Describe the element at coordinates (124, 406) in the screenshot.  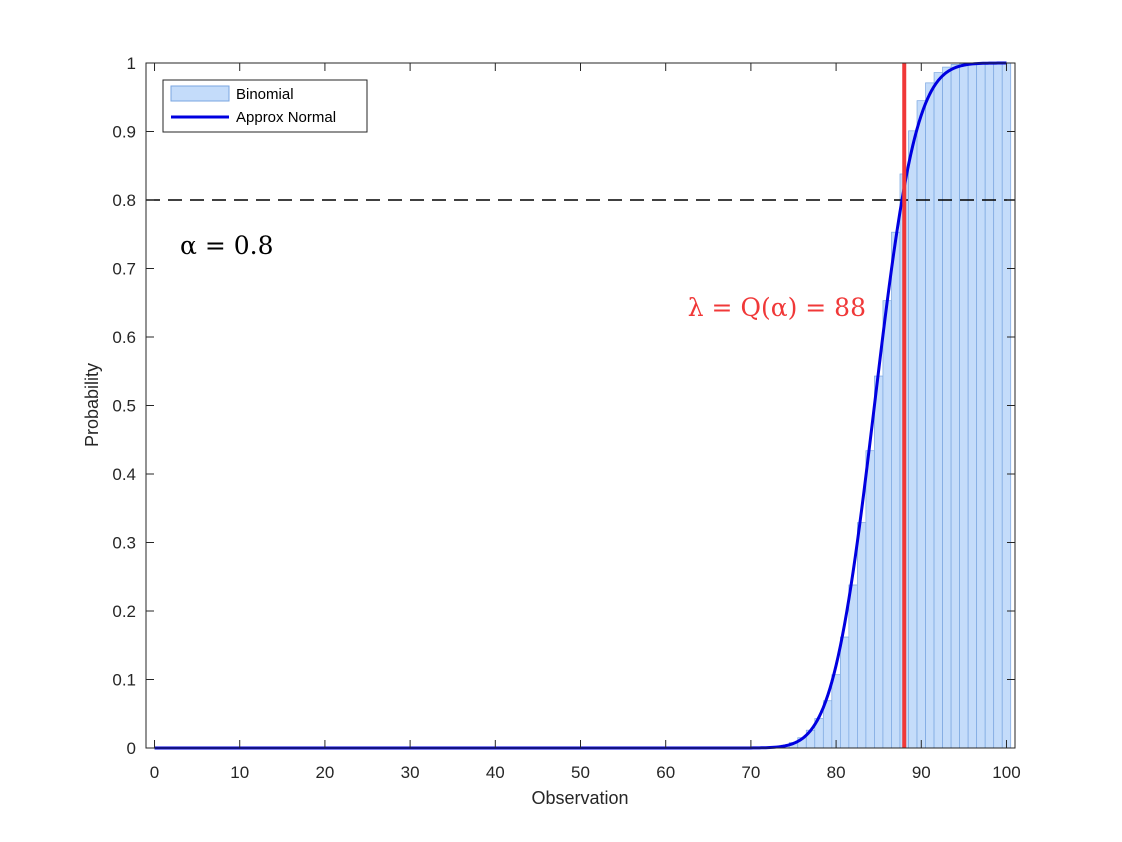
I see `y-tick-label-0.5: 0.5` at that location.